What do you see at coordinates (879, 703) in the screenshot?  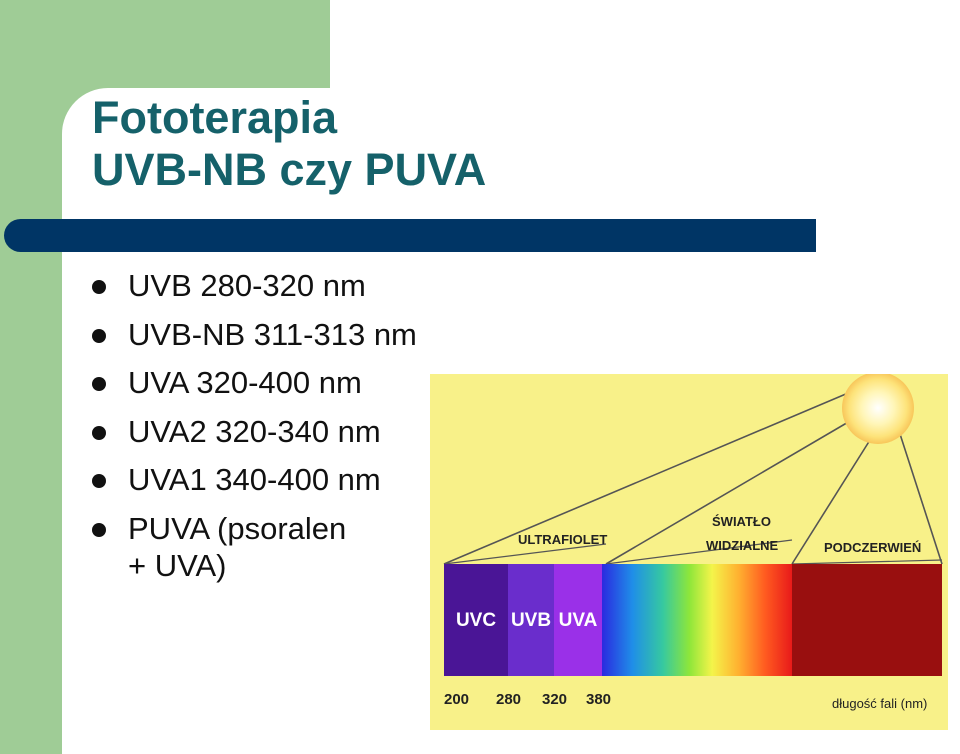 I see `axis-label: długość fali (nm)` at bounding box center [879, 703].